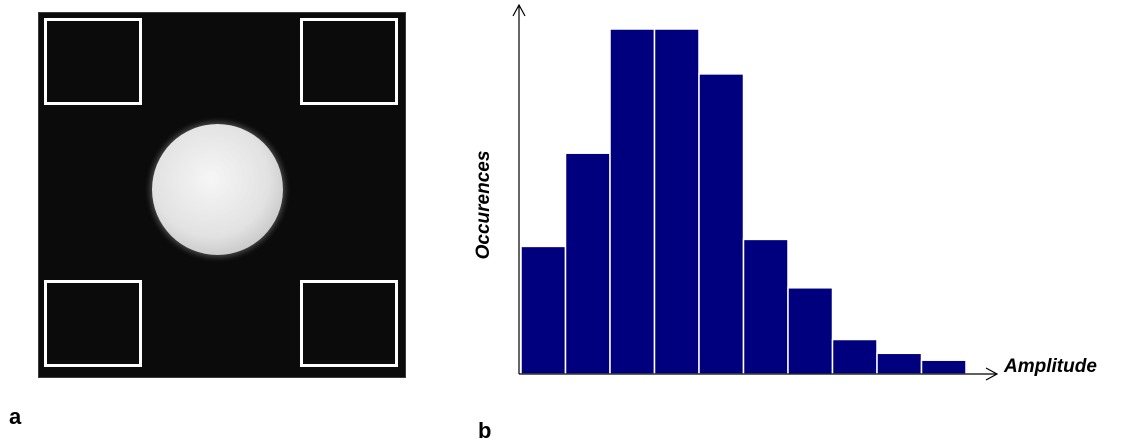  I want to click on roi-box-top-right, so click(349, 61).